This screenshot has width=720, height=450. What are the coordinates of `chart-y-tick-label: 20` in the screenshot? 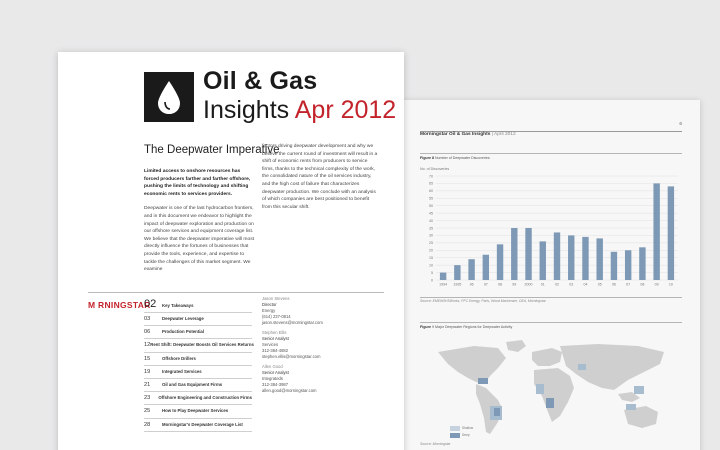 It's located at (431, 251).